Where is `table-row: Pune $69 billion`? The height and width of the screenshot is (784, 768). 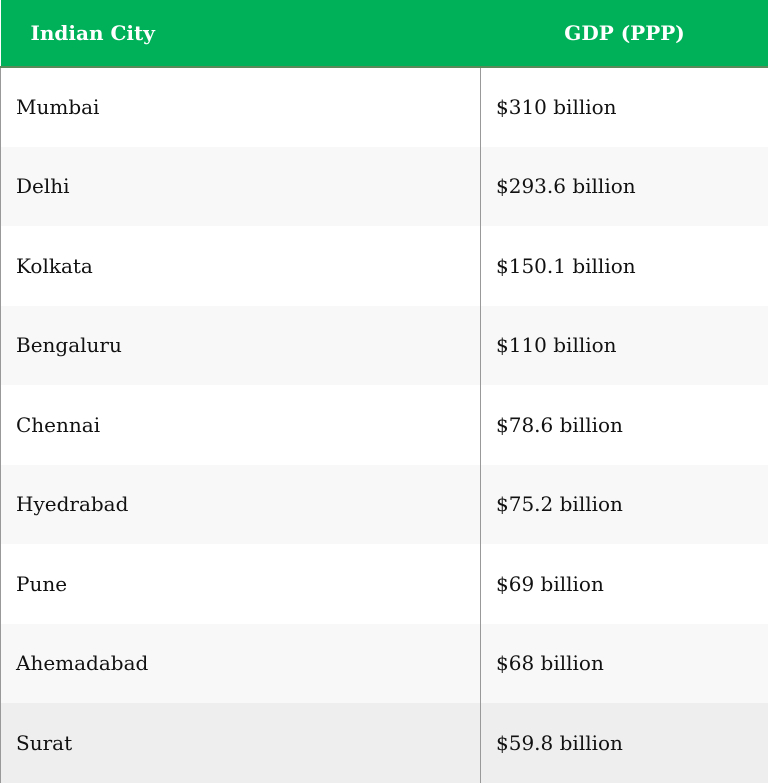
table-row: Pune $69 billion is located at coordinates (384, 584).